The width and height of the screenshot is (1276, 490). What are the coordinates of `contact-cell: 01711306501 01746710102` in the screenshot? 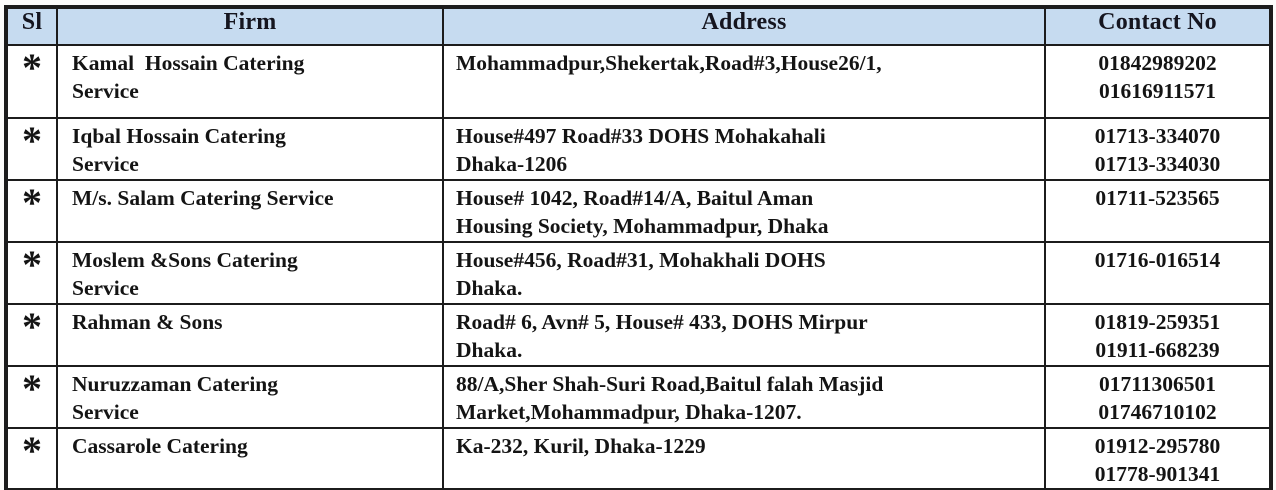 It's located at (1158, 397).